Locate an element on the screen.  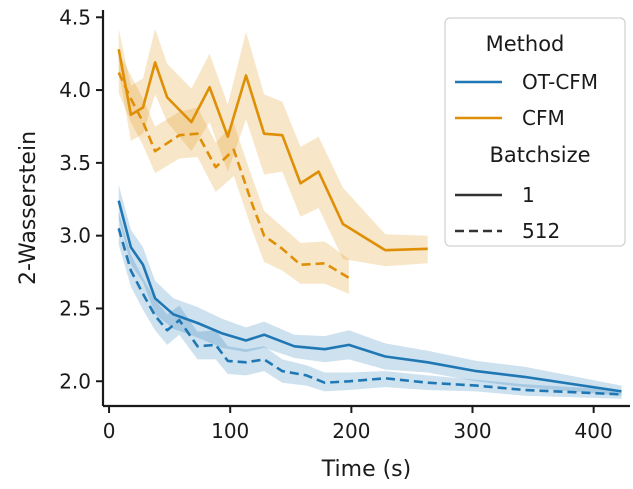
legend-cfm-label: CFM is located at coordinates (543, 118).